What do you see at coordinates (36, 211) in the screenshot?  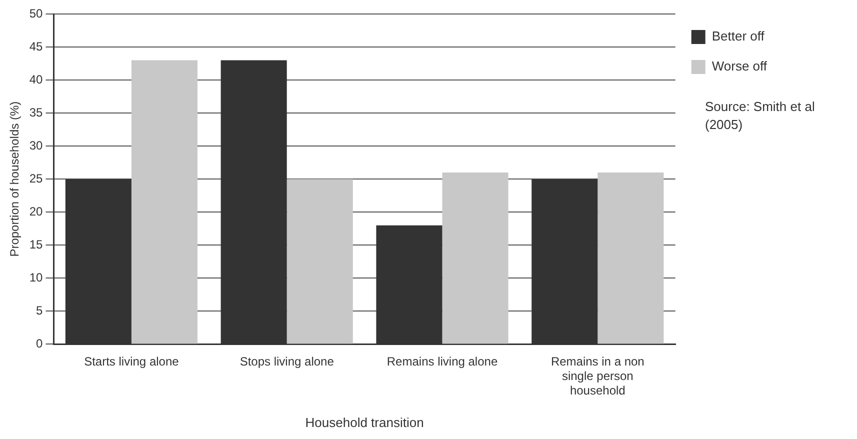 I see `y-tick-label: 20` at bounding box center [36, 211].